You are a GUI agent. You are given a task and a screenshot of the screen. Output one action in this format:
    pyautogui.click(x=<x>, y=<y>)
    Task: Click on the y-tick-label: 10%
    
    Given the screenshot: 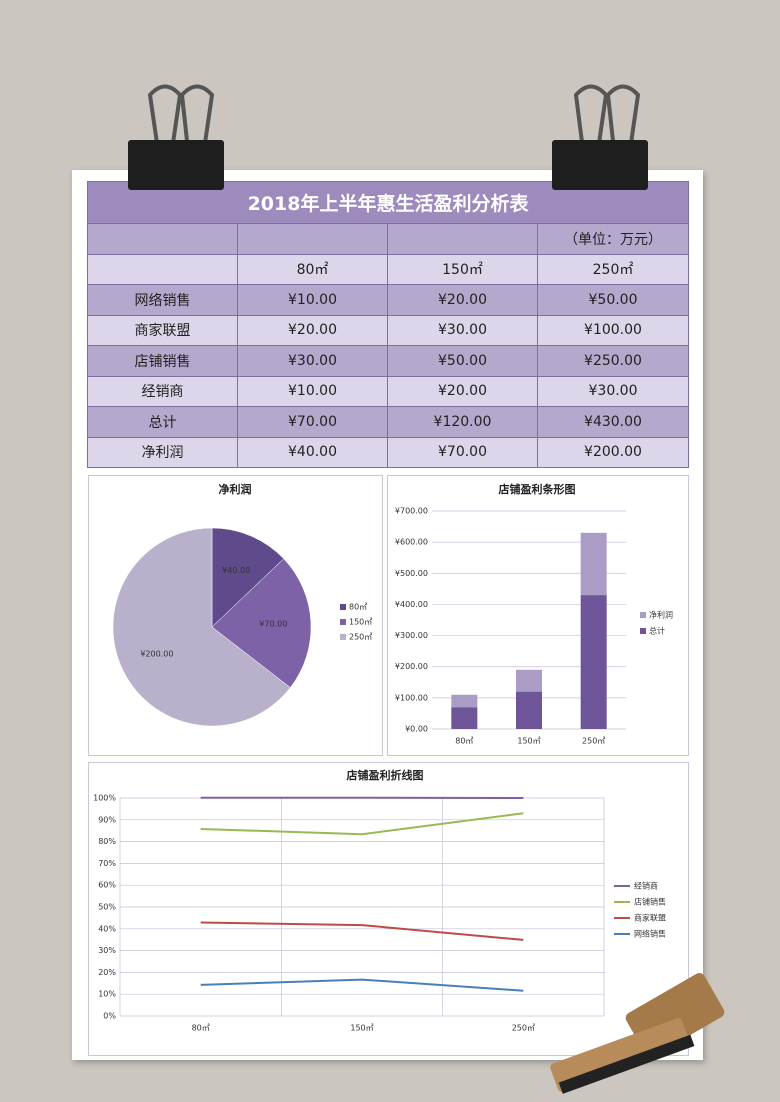 What is the action you would take?
    pyautogui.click(x=107, y=994)
    